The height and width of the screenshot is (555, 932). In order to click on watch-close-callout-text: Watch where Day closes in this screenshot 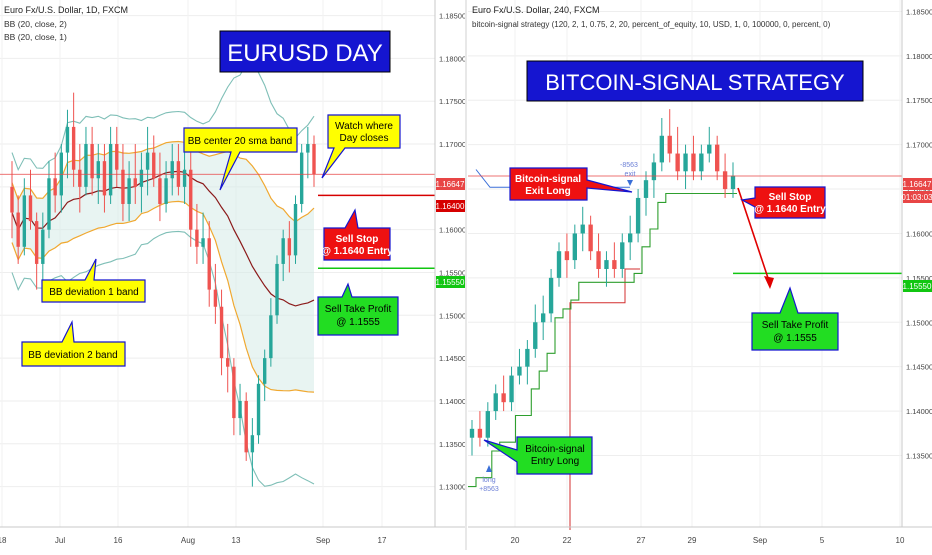, I will do `click(364, 132)`.